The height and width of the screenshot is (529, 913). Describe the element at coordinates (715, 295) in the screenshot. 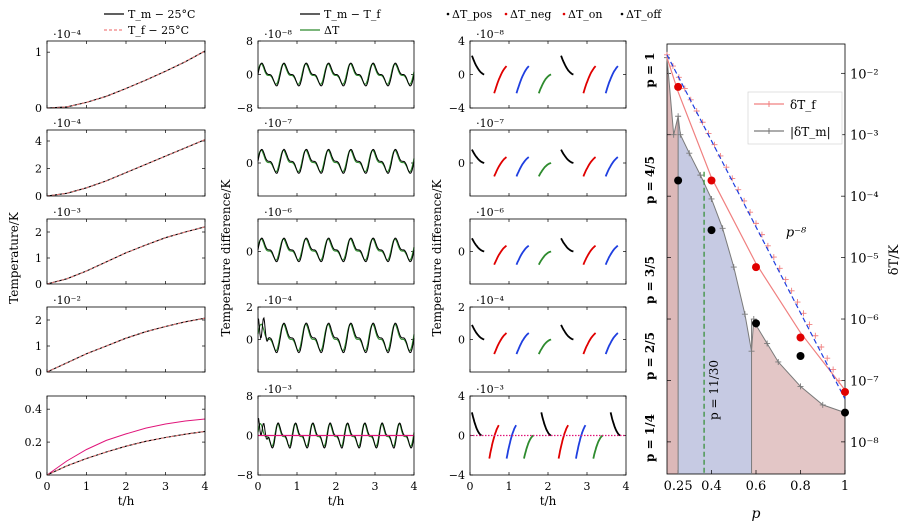

I see `shaded-region` at that location.